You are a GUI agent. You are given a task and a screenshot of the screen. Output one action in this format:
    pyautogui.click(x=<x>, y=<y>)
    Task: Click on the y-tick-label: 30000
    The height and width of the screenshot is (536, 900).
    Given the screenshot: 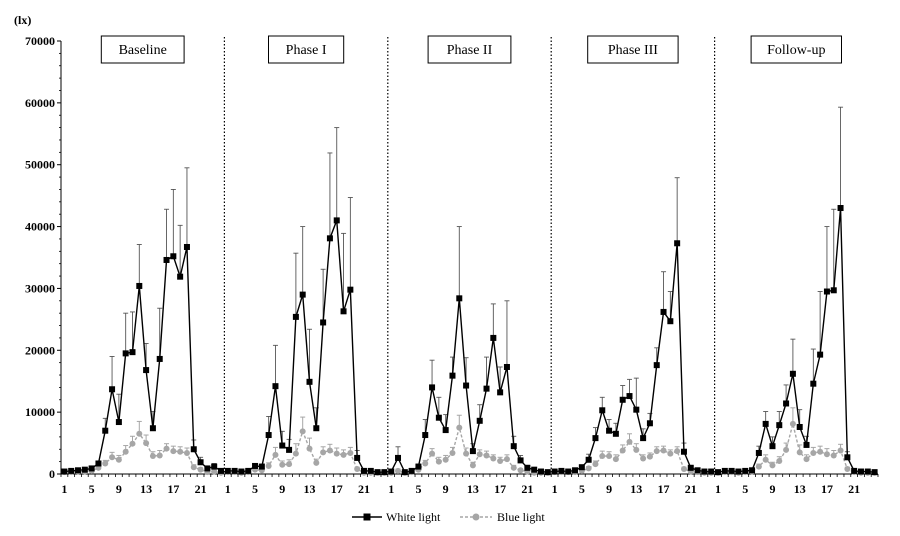 What is the action you would take?
    pyautogui.click(x=40, y=288)
    